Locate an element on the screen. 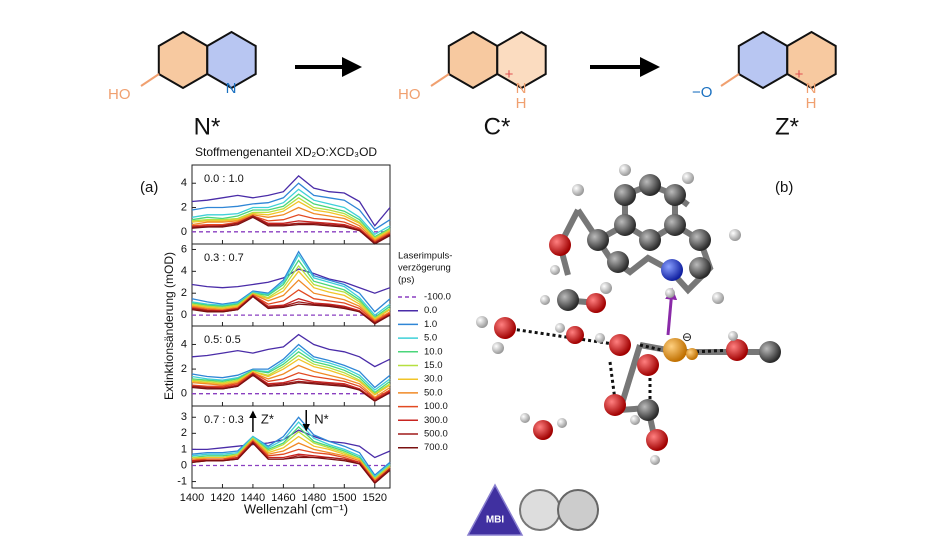  panel-title: 0.7 : 0.3 is located at coordinates (224, 420).